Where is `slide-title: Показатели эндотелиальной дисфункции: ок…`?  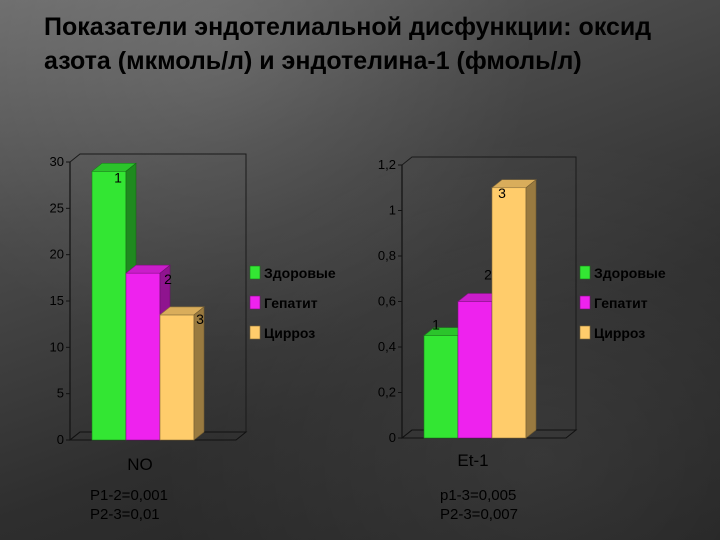
slide-title: Показатели эндотелиальной дисфункции: ок… is located at coordinates (348, 44).